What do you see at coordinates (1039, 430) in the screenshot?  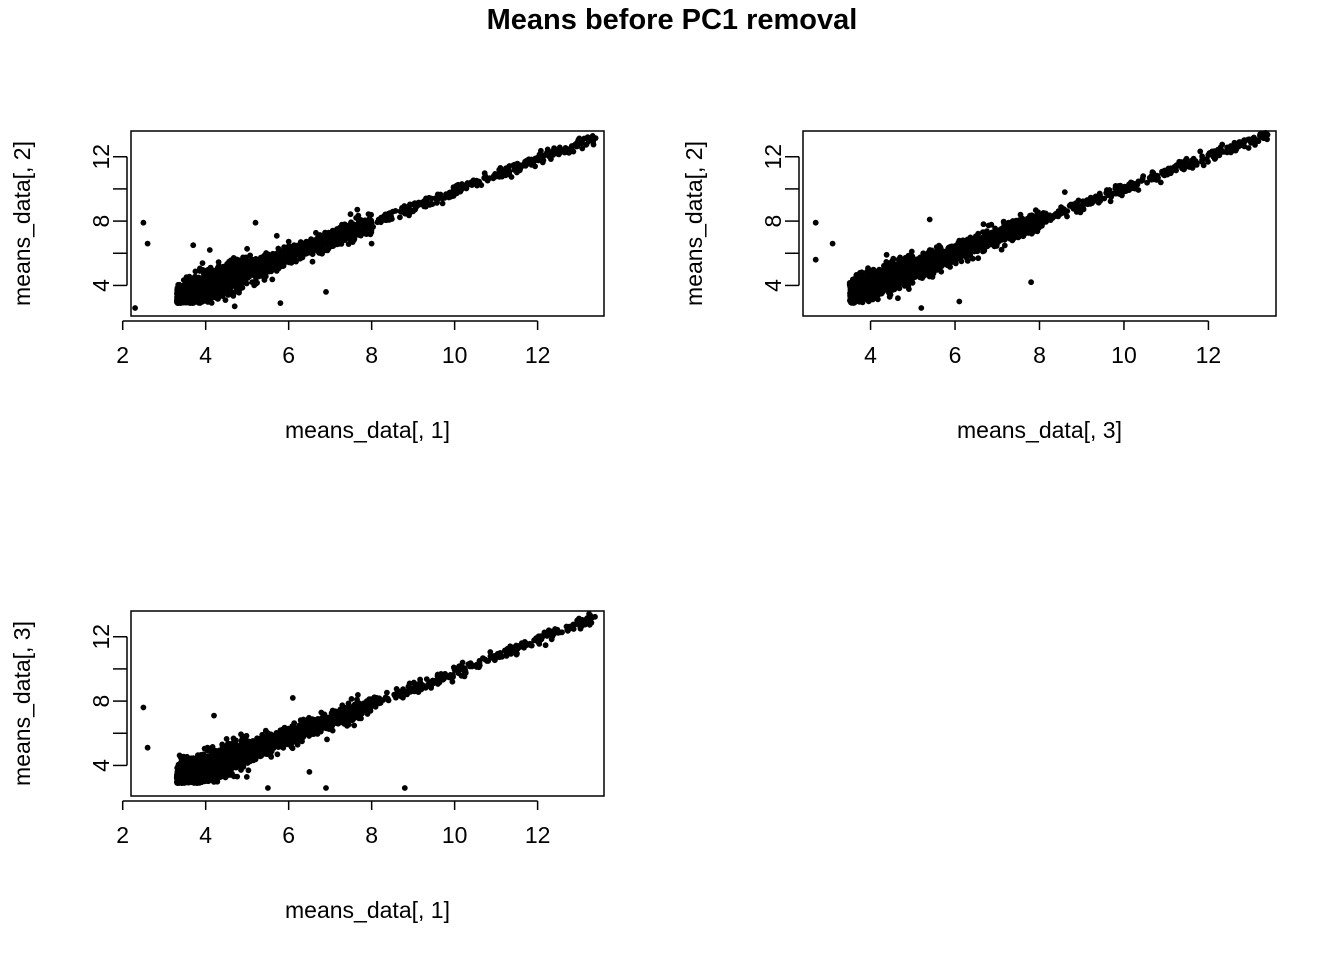 I see `x-axis-label: means_data[, 3]` at bounding box center [1039, 430].